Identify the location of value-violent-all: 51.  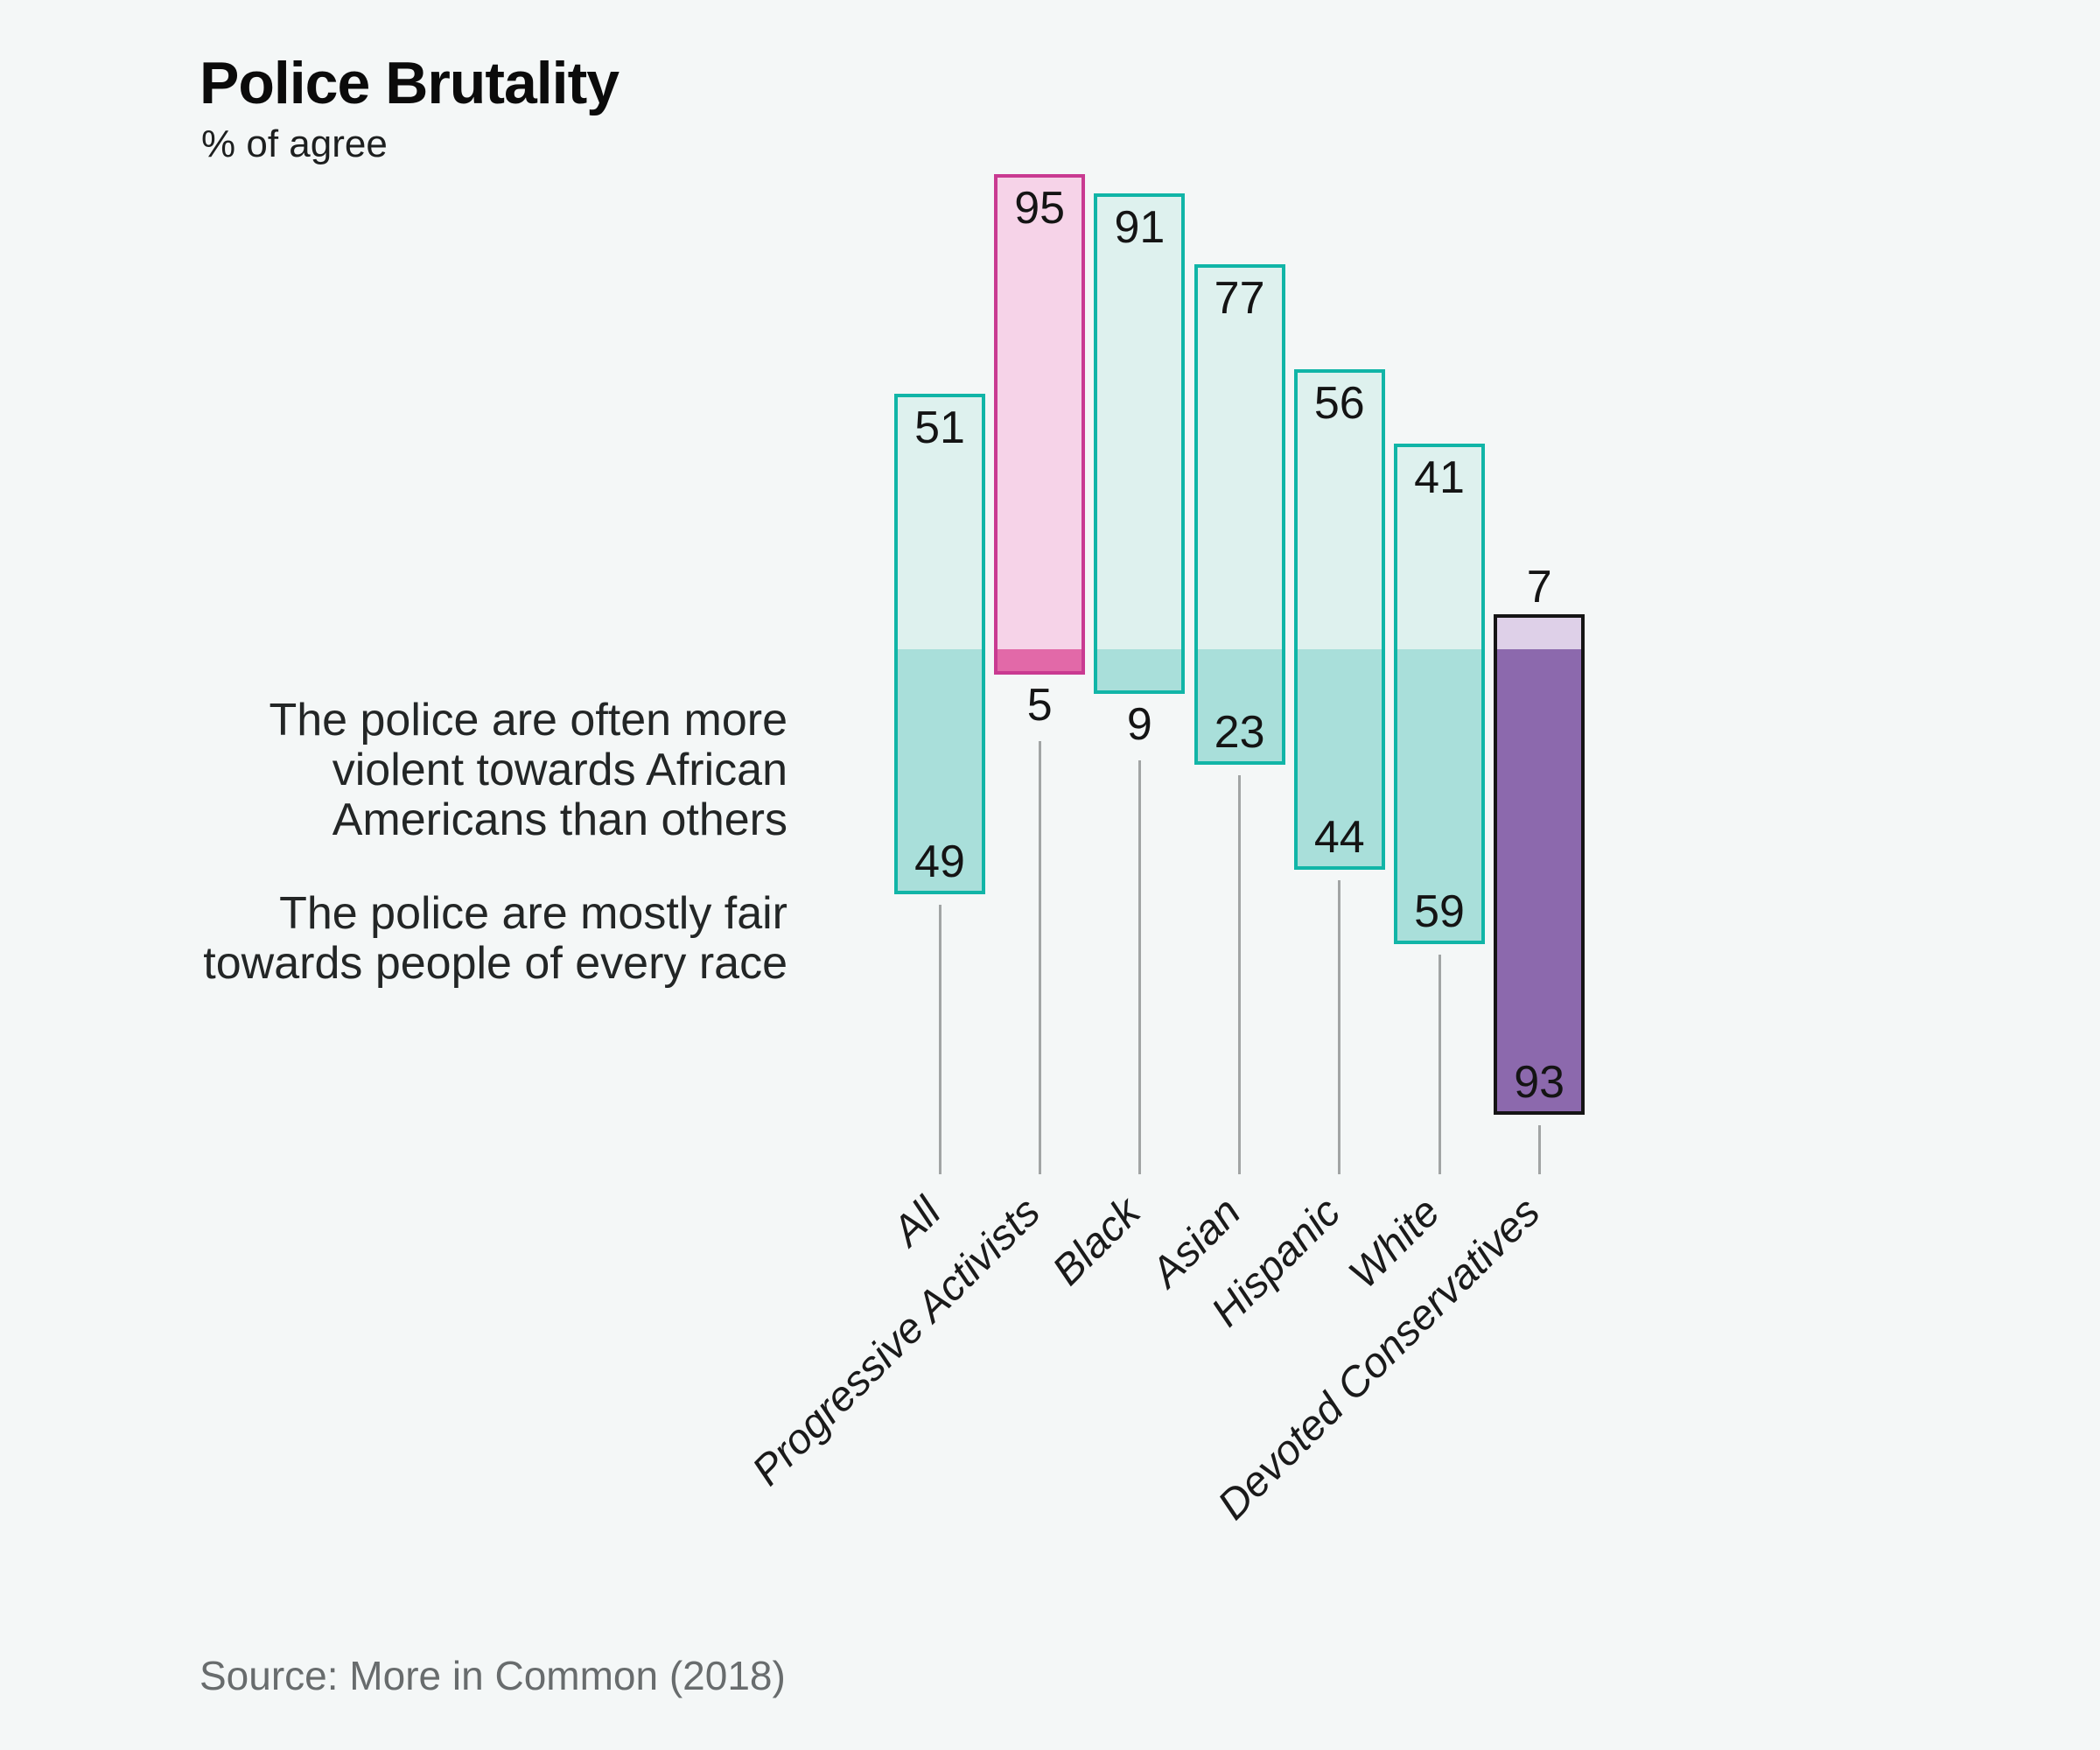
(939, 428).